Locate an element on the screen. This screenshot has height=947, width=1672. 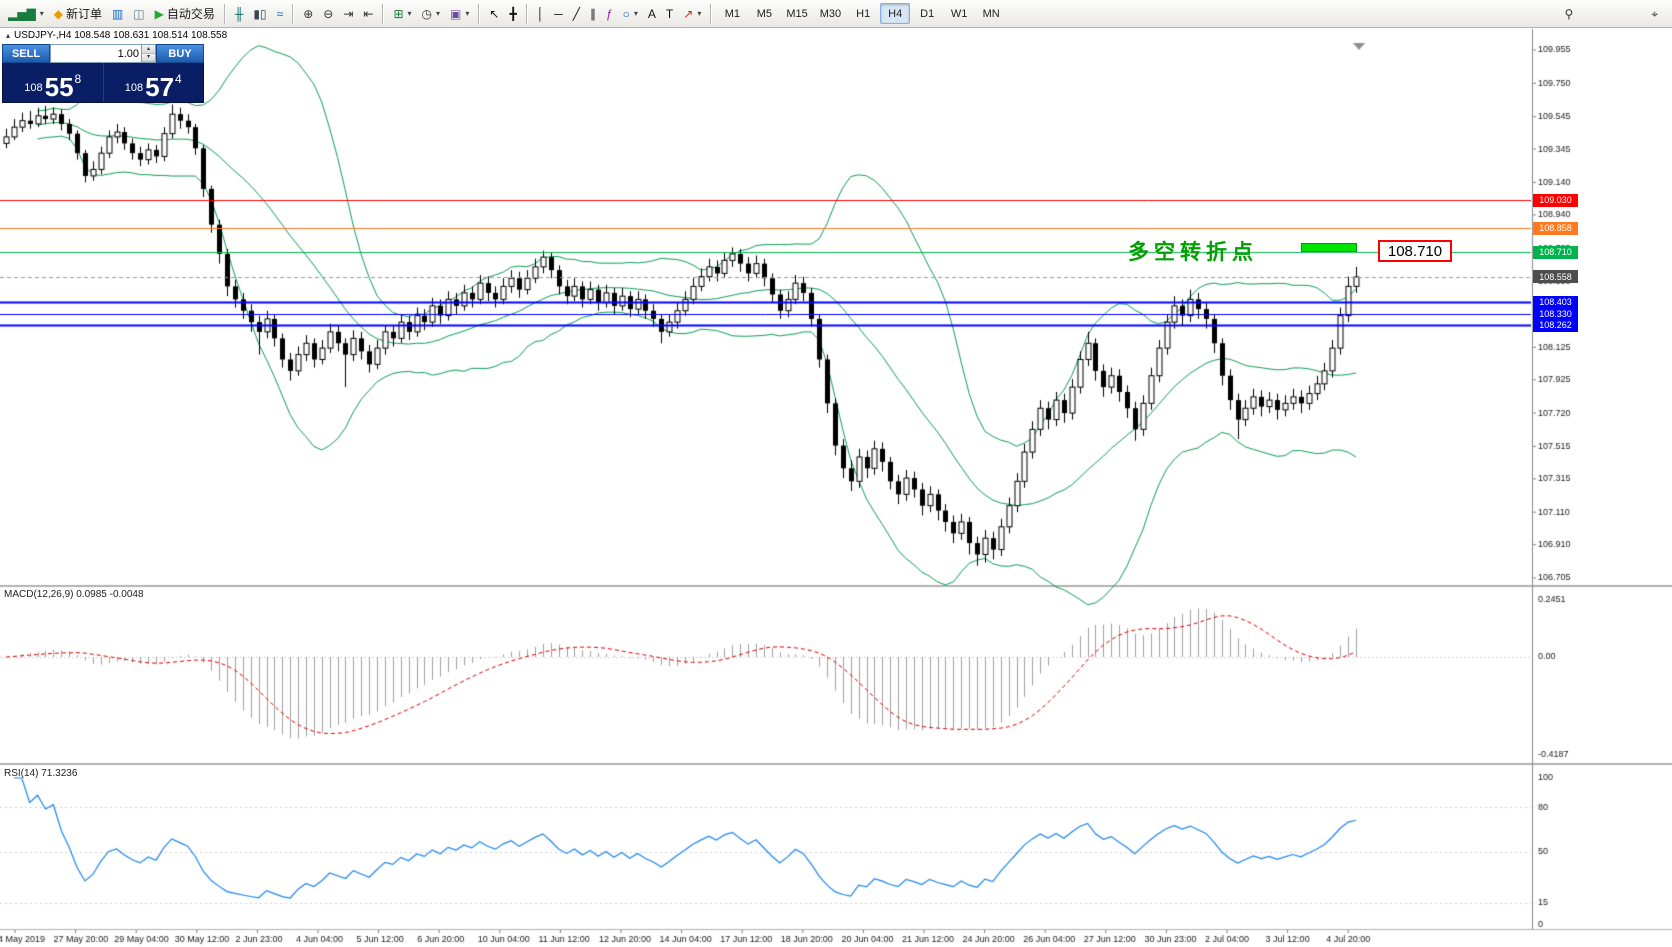
bid-prefix: 108 is located at coordinates (33, 88).